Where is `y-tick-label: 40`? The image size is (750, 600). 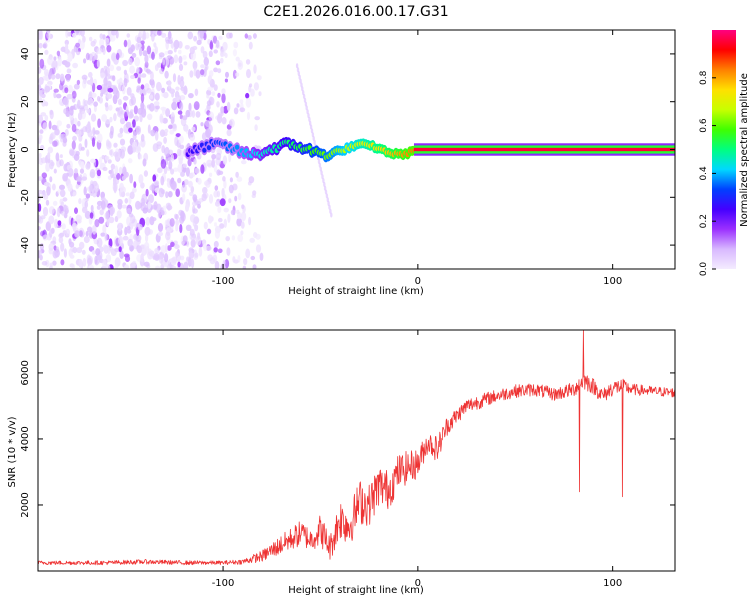
y-tick-label: 40 is located at coordinates (25, 54).